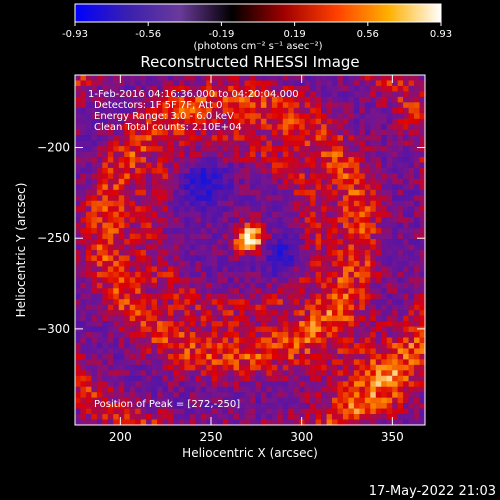 The image size is (500, 500). I want to click on footer-date: 17-May-2022 21:03, so click(432, 491).